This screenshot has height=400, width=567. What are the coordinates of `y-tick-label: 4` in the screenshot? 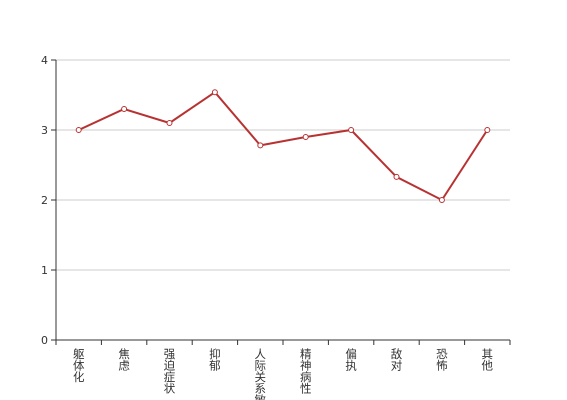 It's located at (44, 60).